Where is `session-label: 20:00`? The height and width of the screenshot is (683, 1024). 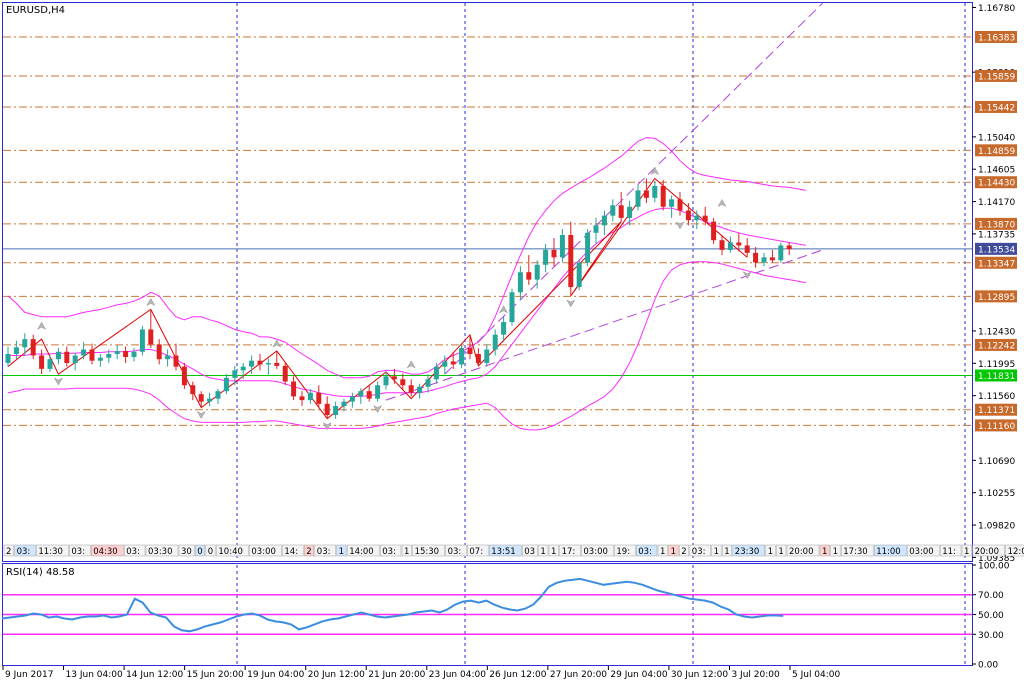 session-label: 20:00 is located at coordinates (801, 552).